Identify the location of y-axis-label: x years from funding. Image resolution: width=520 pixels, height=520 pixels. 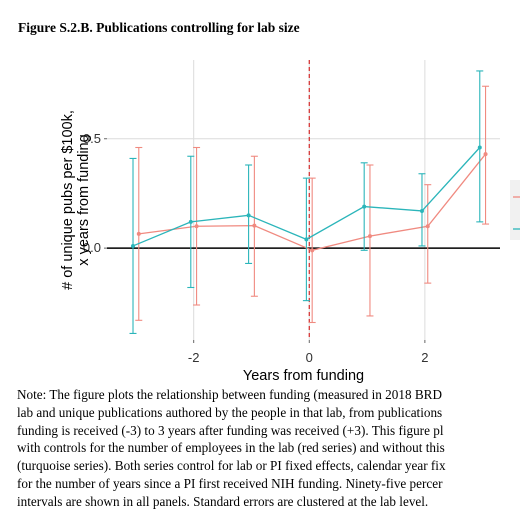
(84, 199).